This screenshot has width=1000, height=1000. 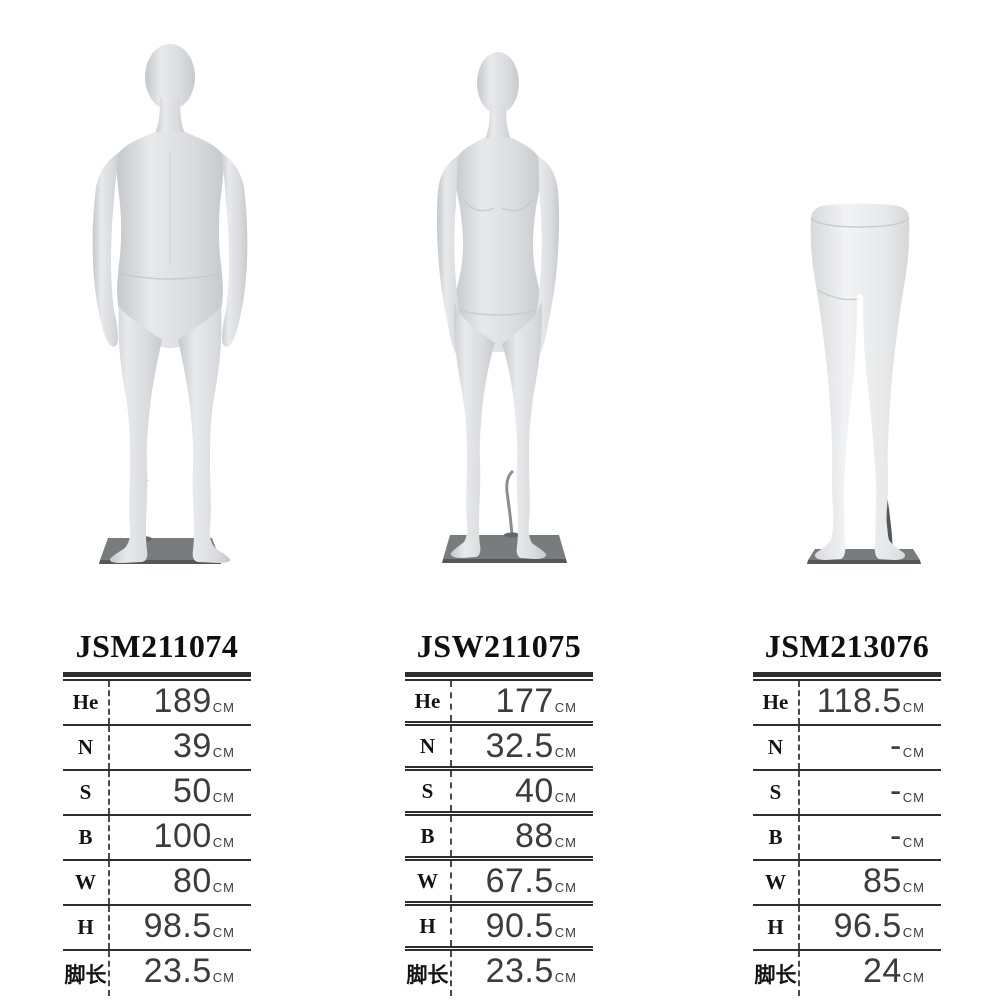 I want to click on spec-value: 90.5CM, so click(x=522, y=926).